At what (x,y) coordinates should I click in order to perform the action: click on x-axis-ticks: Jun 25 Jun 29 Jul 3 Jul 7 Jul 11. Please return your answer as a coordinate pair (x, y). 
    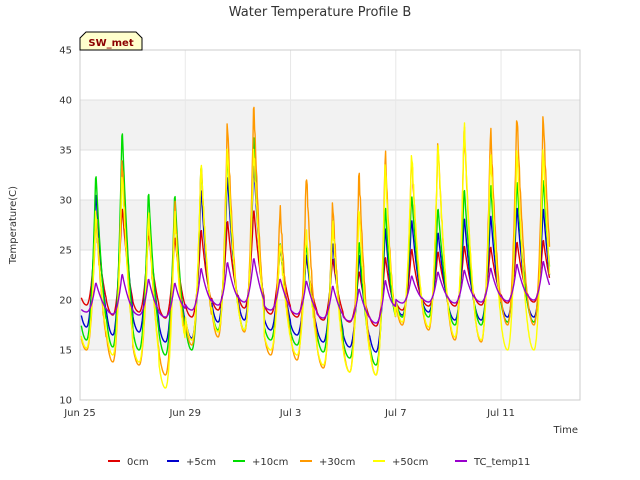
    Looking at the image, I should click on (289, 413).